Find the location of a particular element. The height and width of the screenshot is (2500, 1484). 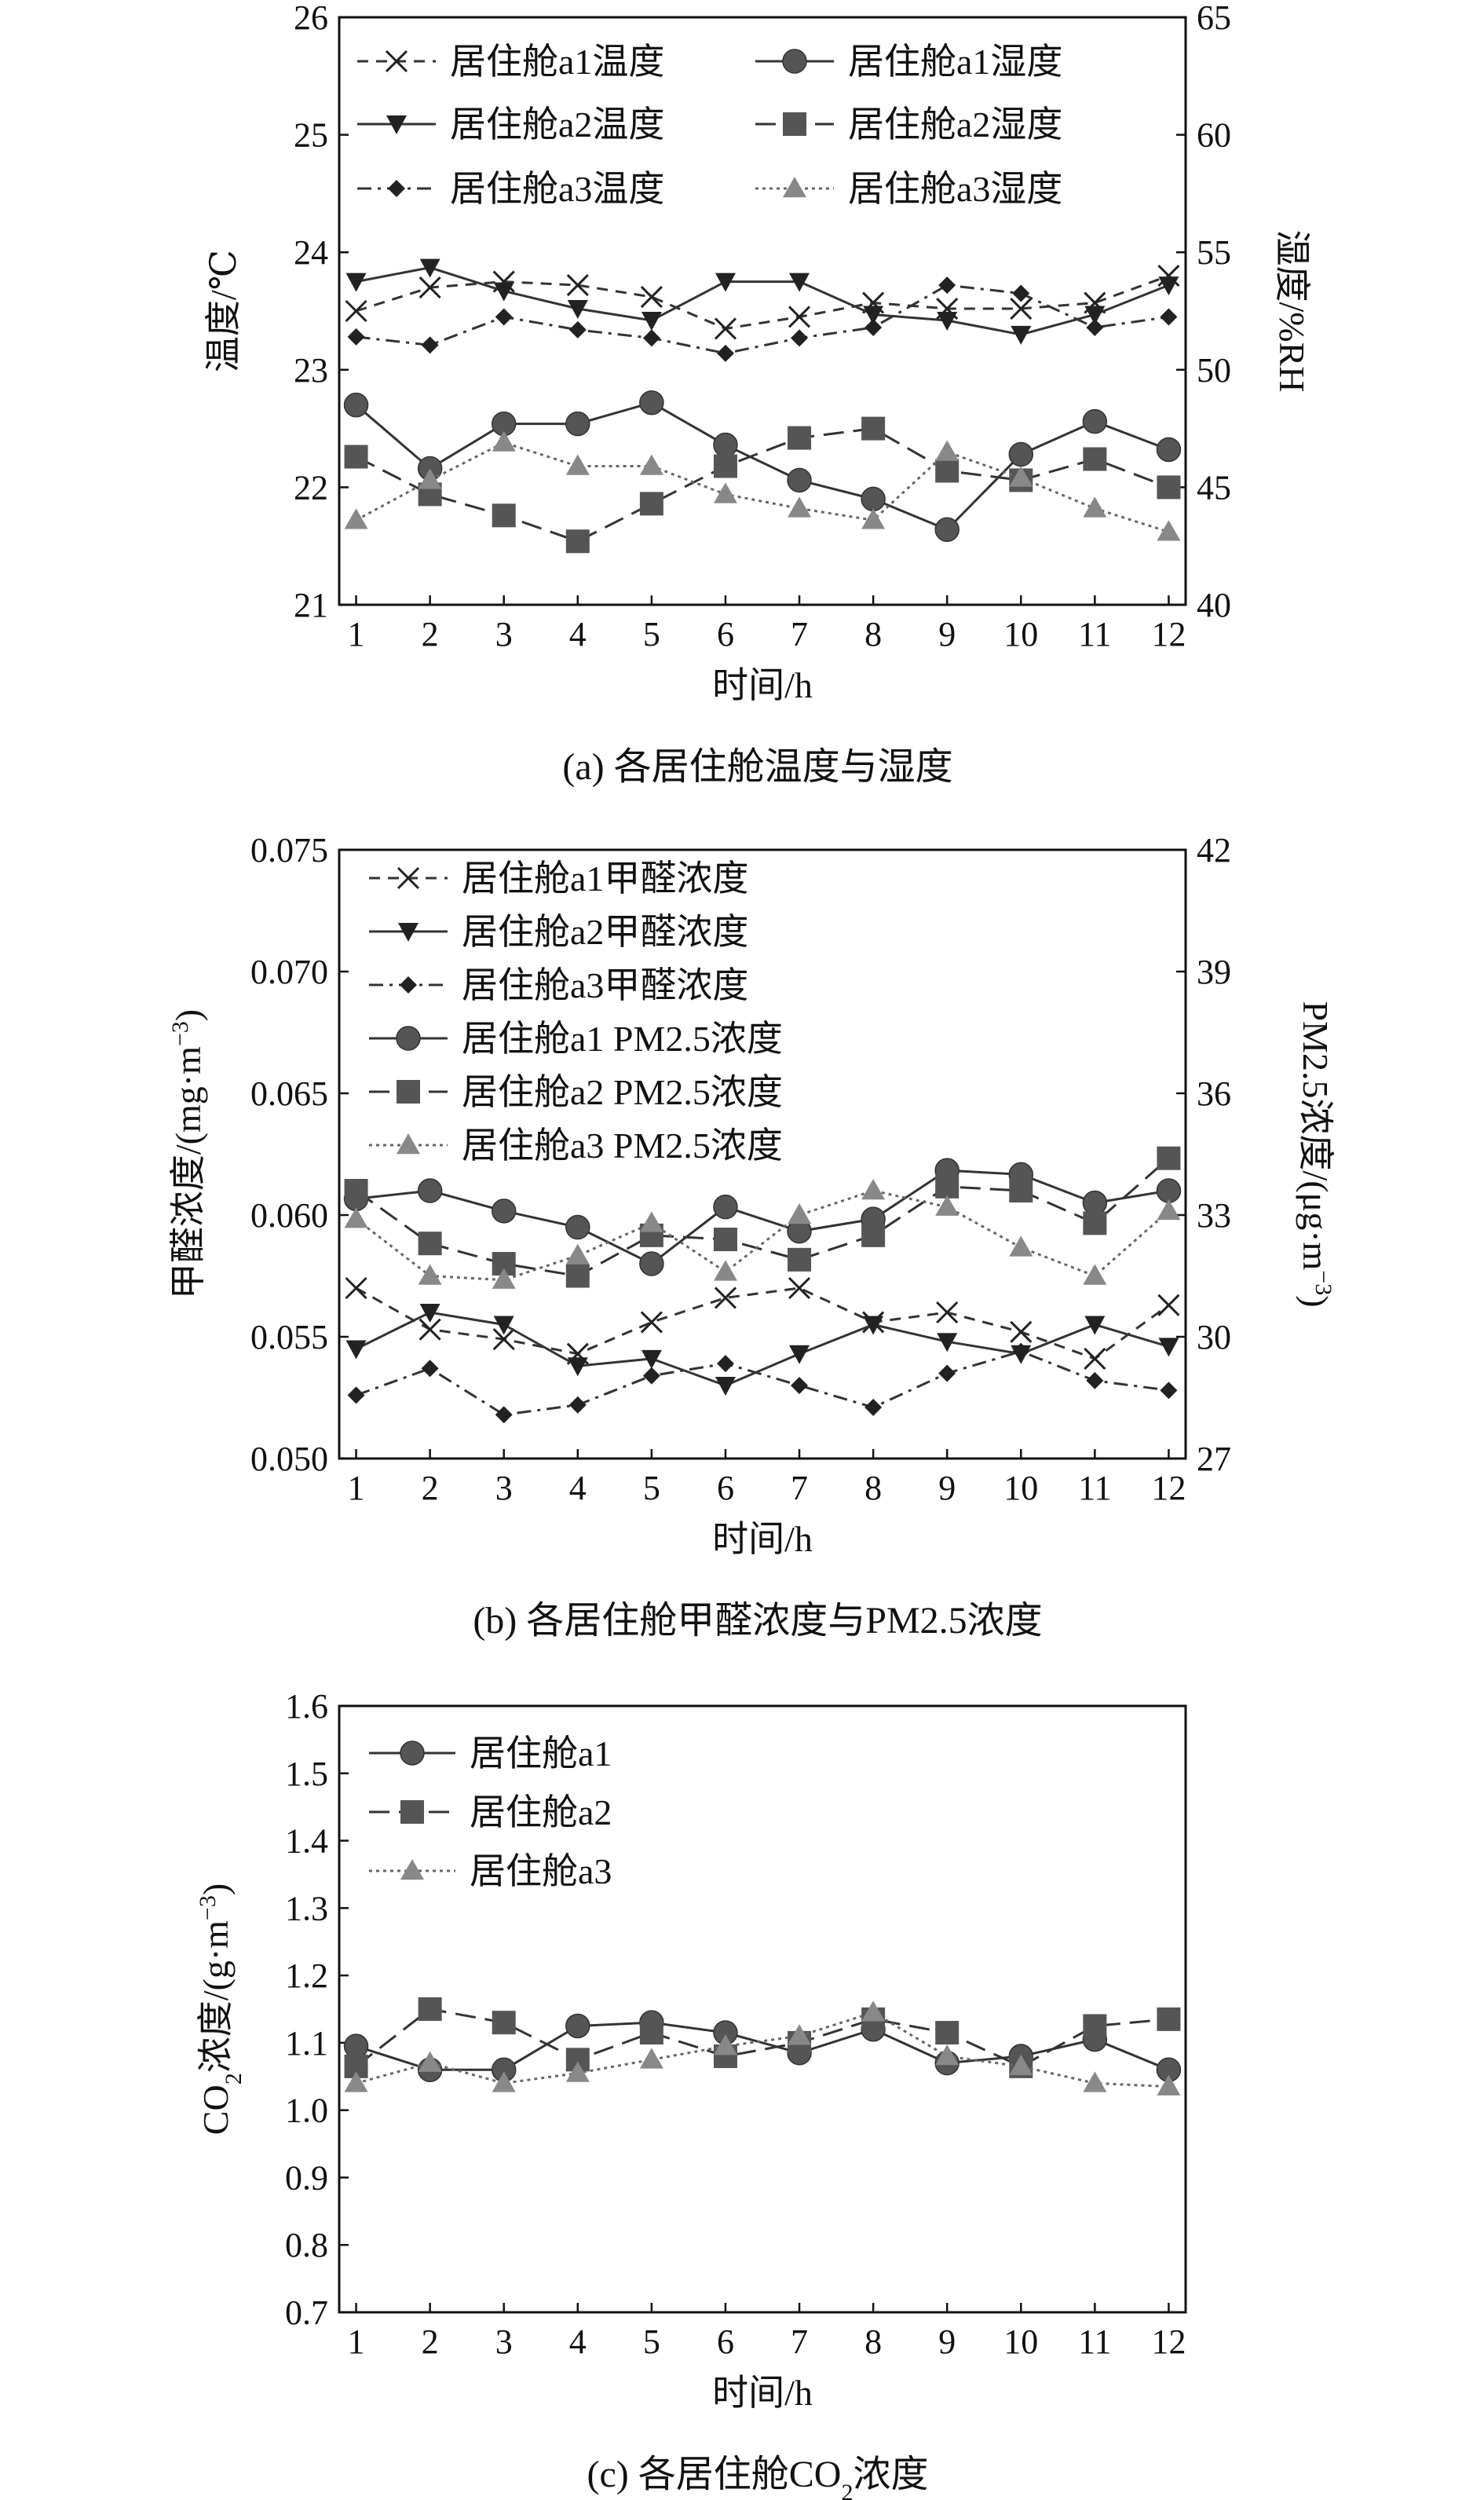

y-tick-label: 23 is located at coordinates (311, 370).